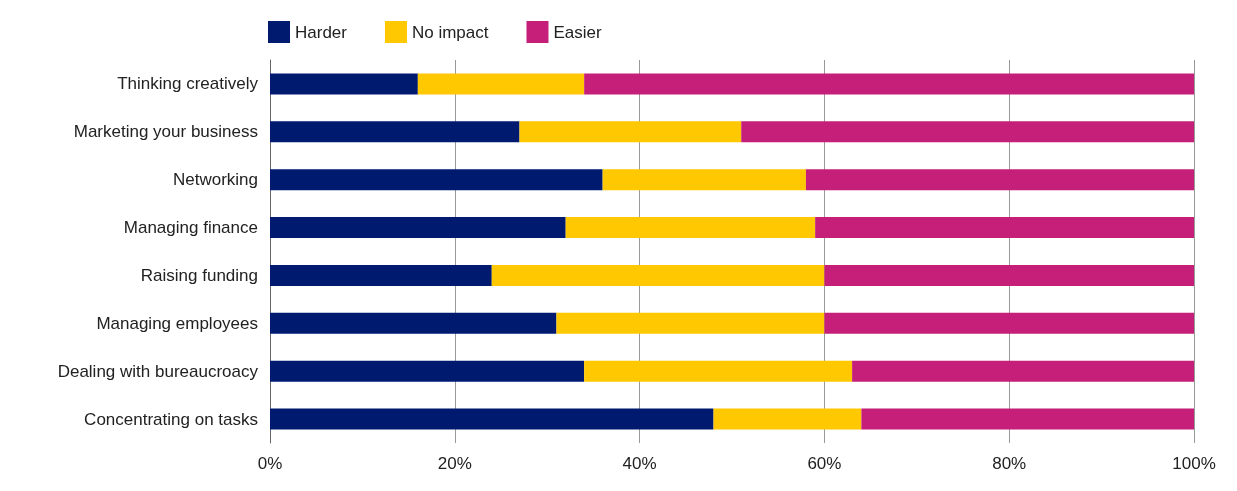 This screenshot has width=1237, height=491. What do you see at coordinates (165, 132) in the screenshot?
I see `y-tick-label: Marketing your business` at bounding box center [165, 132].